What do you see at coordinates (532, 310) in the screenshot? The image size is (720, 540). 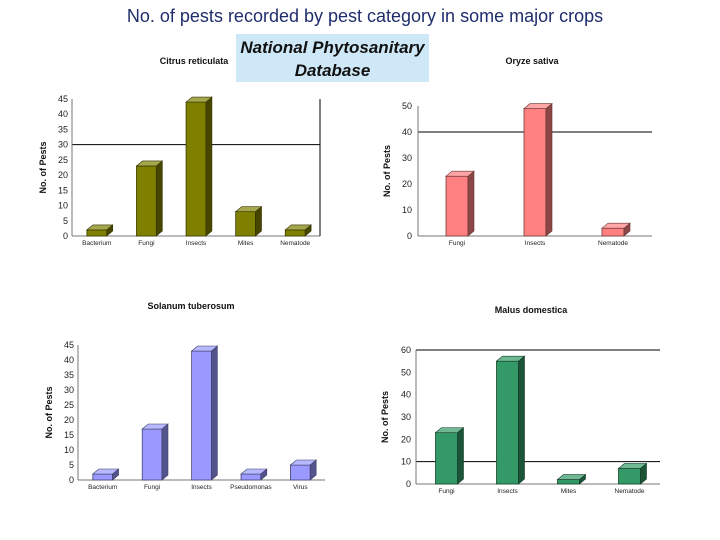 I see `chart-title: Malus domestica` at bounding box center [532, 310].